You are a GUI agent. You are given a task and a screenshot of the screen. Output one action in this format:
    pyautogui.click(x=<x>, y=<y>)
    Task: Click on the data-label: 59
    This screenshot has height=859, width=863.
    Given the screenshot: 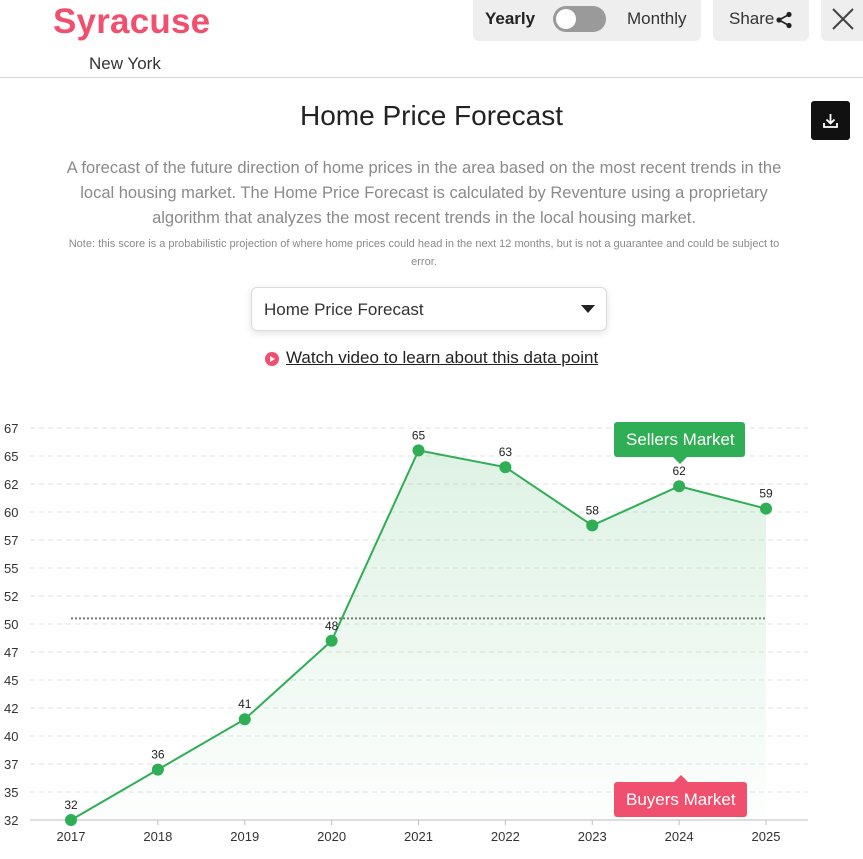 What is the action you would take?
    pyautogui.click(x=766, y=494)
    